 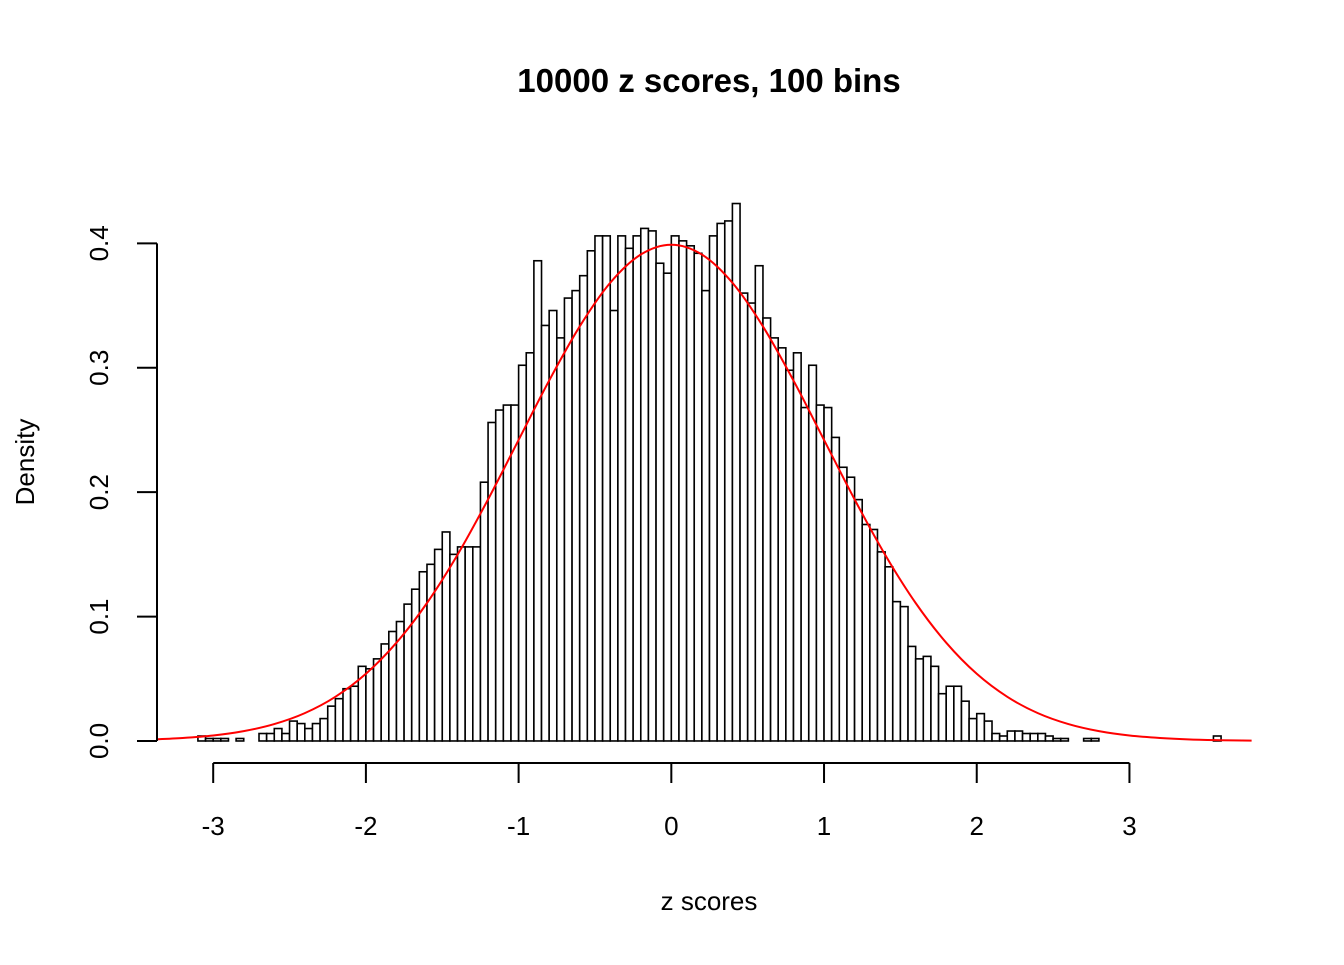 I want to click on x-tick-label: 3, so click(x=1129, y=826).